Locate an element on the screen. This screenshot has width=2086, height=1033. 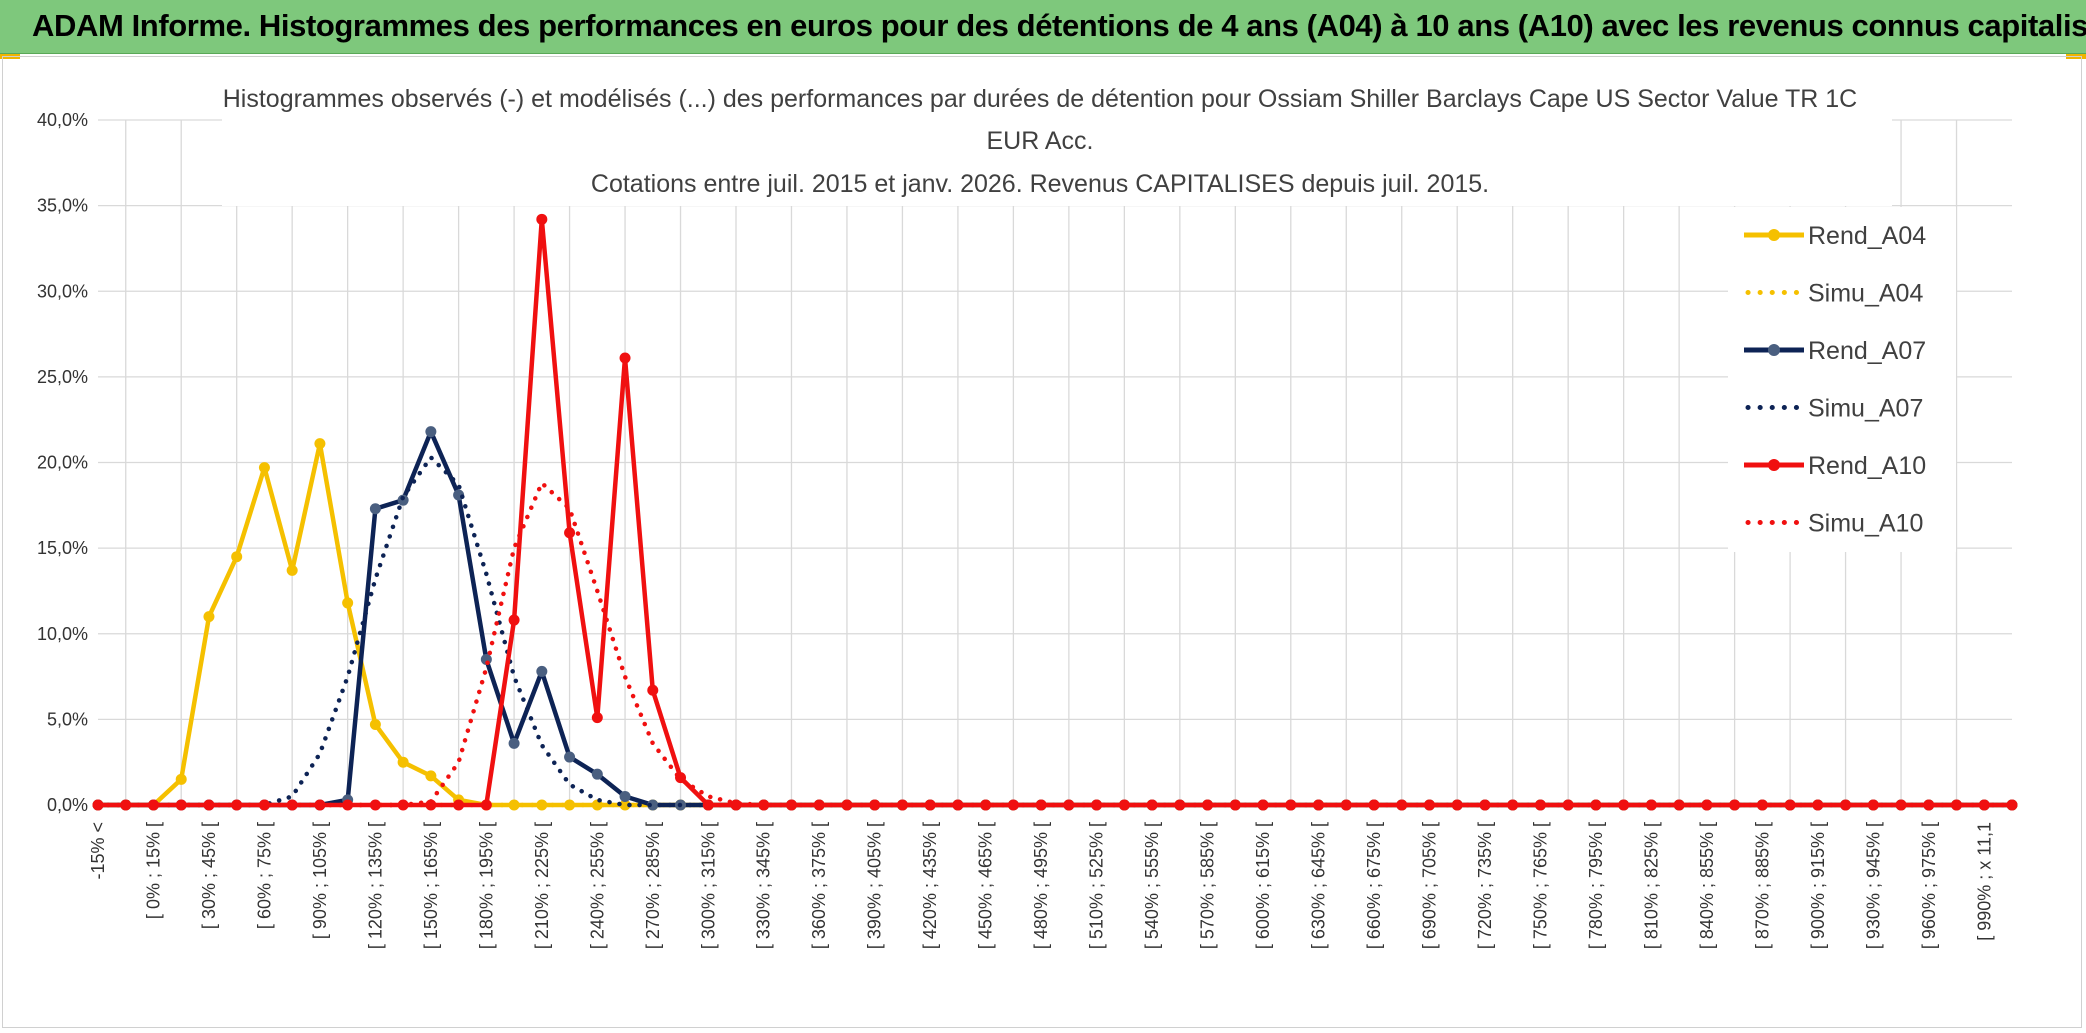
y-tick-label: 0,0% is located at coordinates (67, 805).